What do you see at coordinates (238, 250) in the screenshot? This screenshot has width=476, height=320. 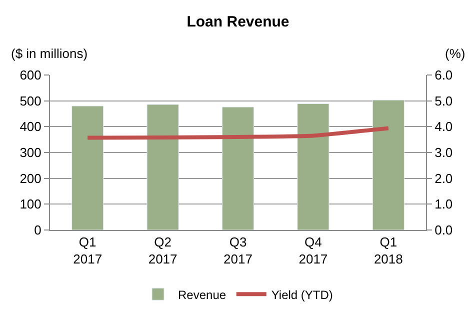 I see `x-tick-label: Q3 2017` at bounding box center [238, 250].